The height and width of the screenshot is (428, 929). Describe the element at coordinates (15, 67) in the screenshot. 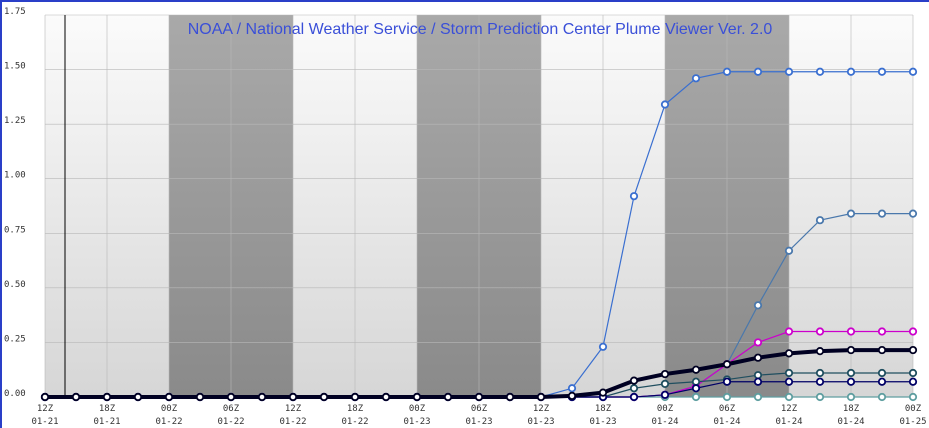

I see `y-tick-label: 1.50` at that location.